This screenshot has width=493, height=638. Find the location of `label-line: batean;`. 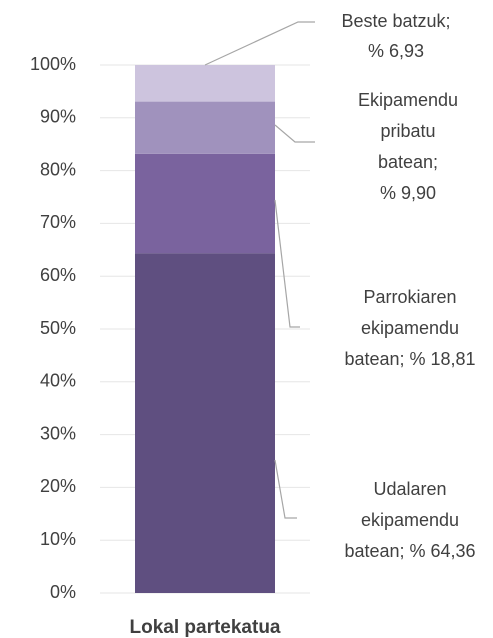

label-line: batean; is located at coordinates (408, 162).